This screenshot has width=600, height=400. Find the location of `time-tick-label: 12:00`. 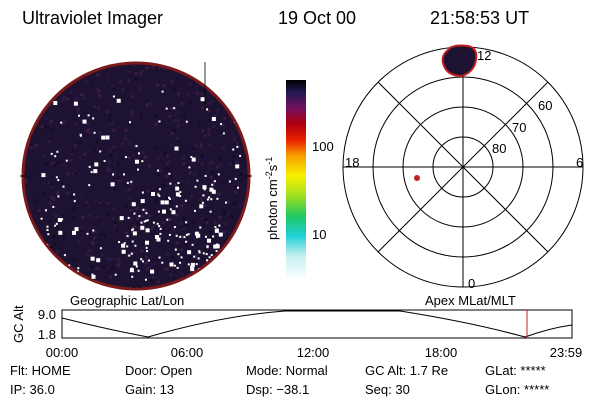

time-tick-label: 12:00 is located at coordinates (313, 352).